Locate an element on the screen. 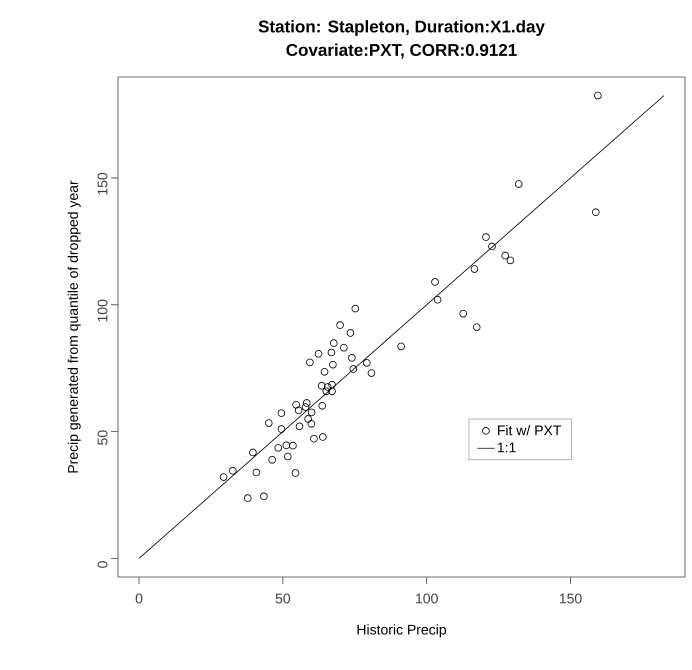 Image resolution: width=692 pixels, height=670 pixels. y-tick-label: 50 is located at coordinates (103, 437).